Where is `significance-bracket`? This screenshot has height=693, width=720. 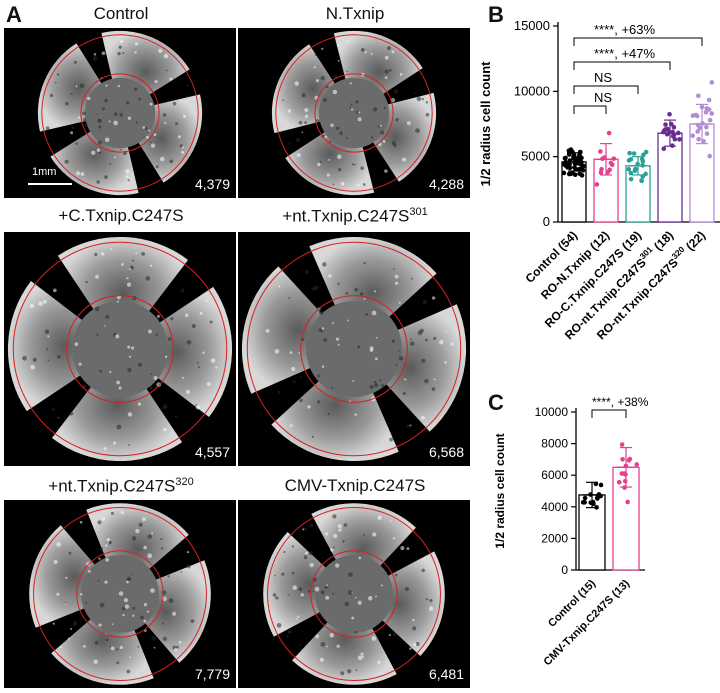
significance-bracket is located at coordinates (609, 413).